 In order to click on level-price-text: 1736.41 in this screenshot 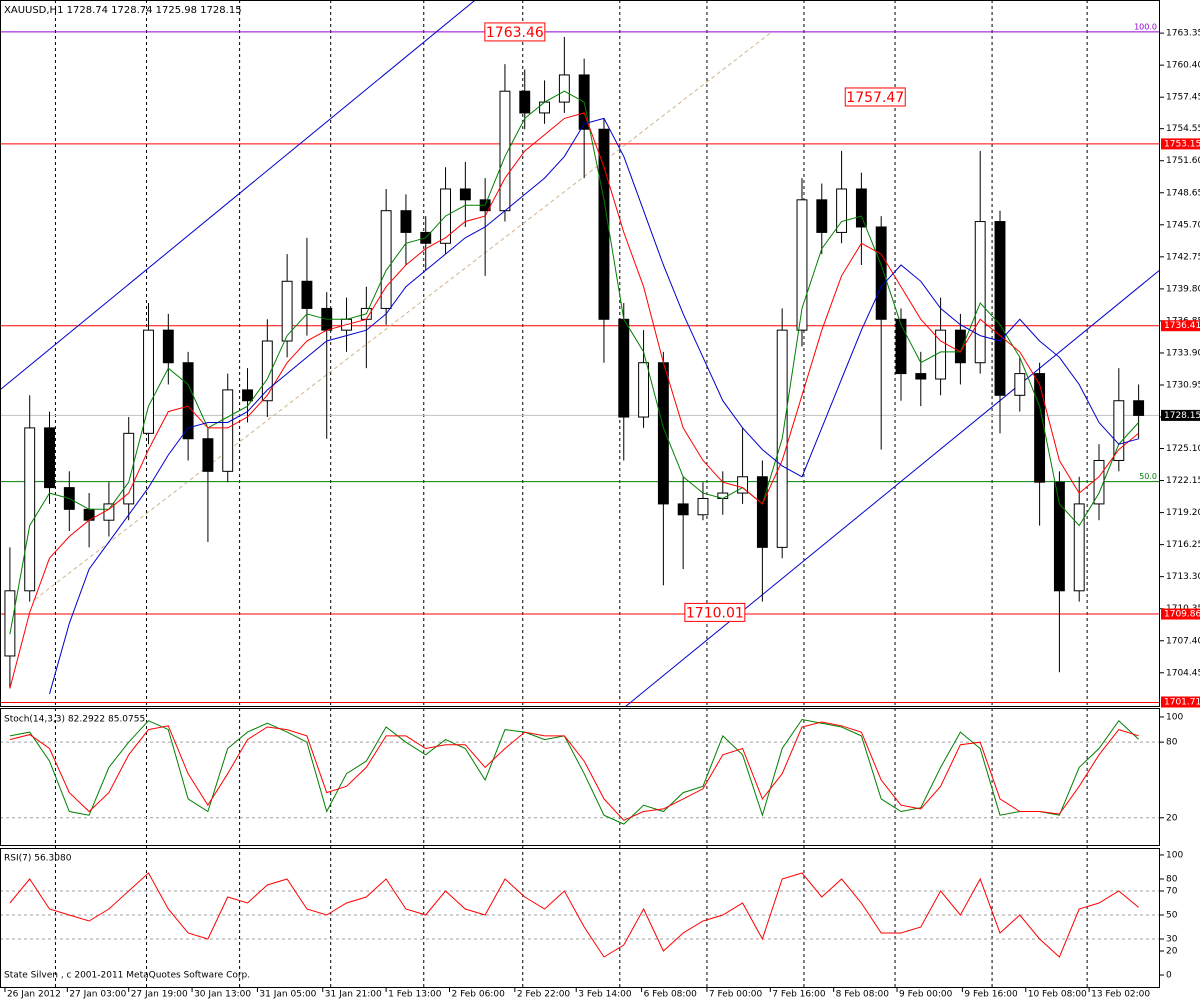, I will do `click(1182, 326)`.